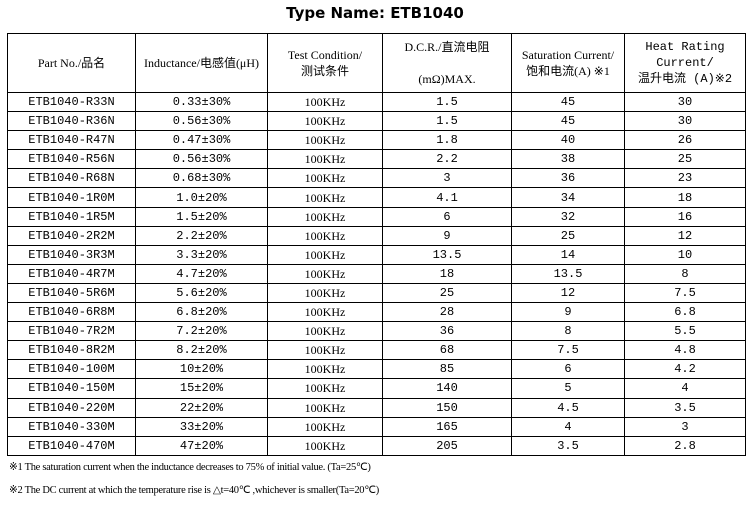  I want to click on table-row: ETB1040-R56N 0.56±30% 100KHz 2.2 38 25, so click(376, 159).